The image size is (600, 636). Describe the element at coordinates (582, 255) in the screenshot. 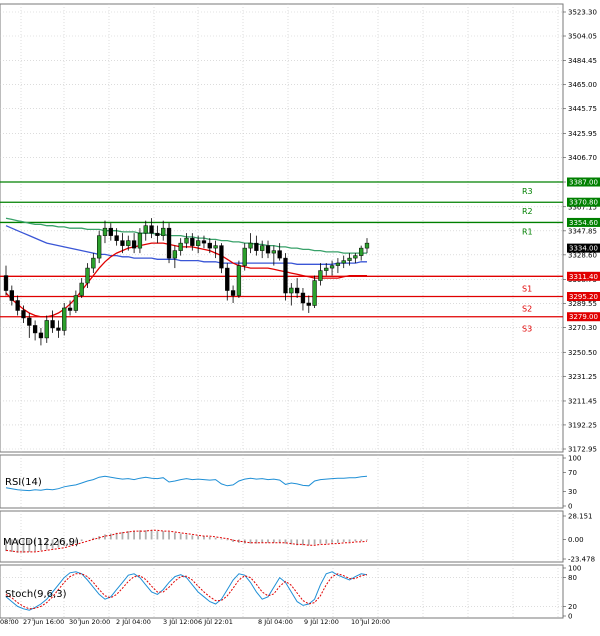

I see `y-tick-label: 3328.60` at that location.